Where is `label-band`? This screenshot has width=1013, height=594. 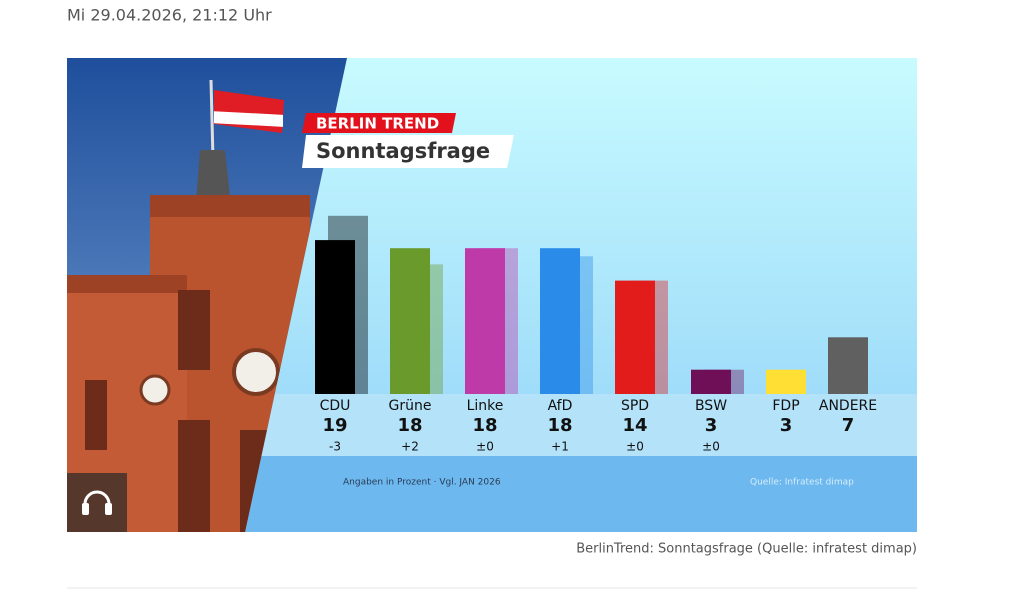 label-band is located at coordinates (581, 425).